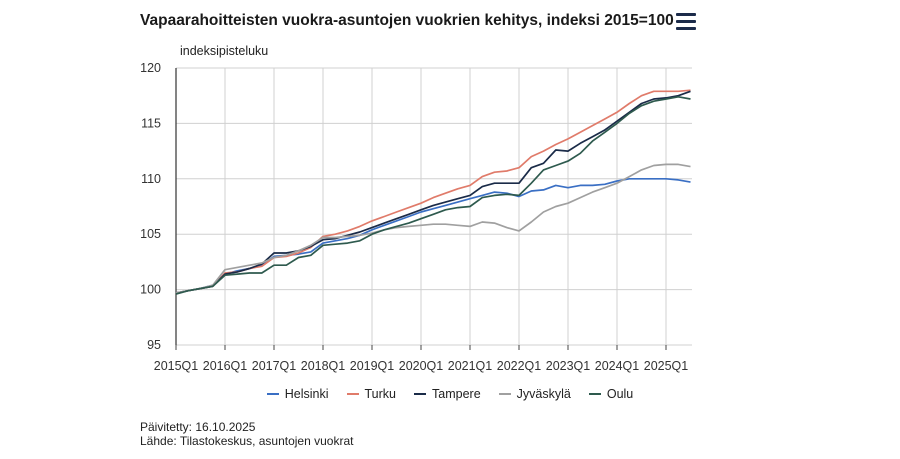 The image size is (900, 459). What do you see at coordinates (150, 68) in the screenshot?
I see `y-tick-label: 120` at bounding box center [150, 68].